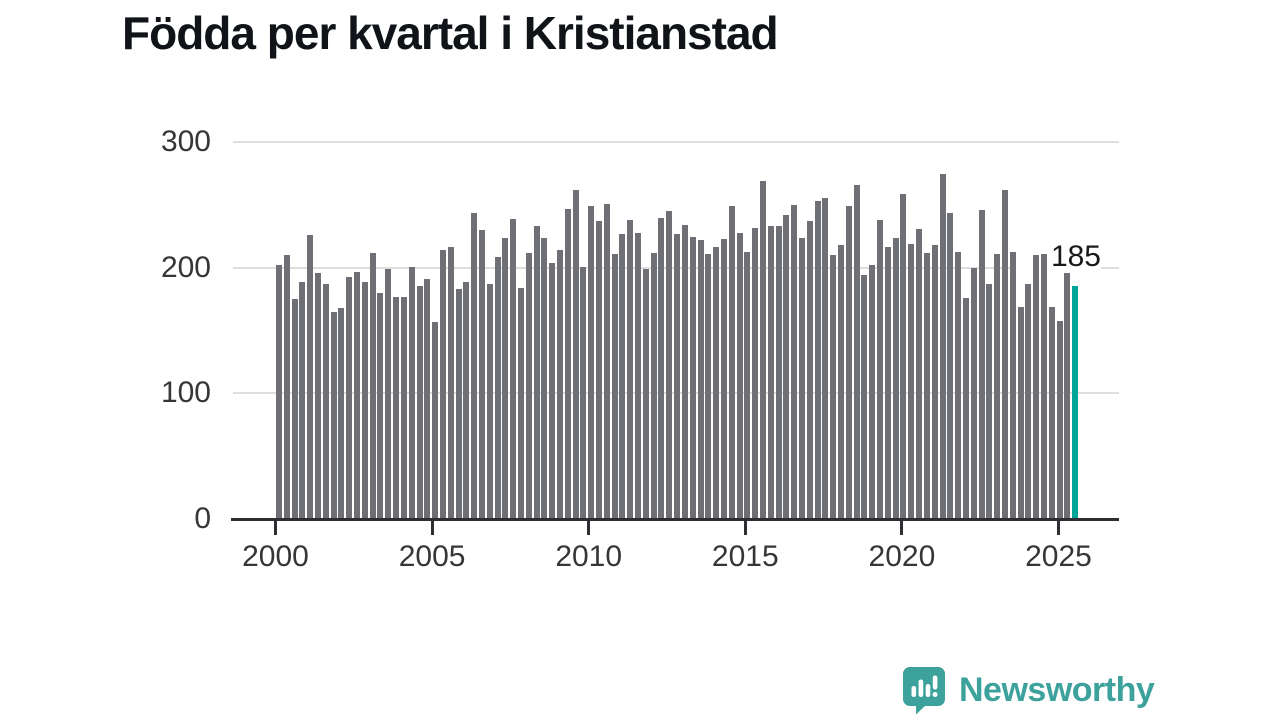 This screenshot has width=1280, height=720. Describe the element at coordinates (1075, 401) in the screenshot. I see `highlighted-bar` at that location.